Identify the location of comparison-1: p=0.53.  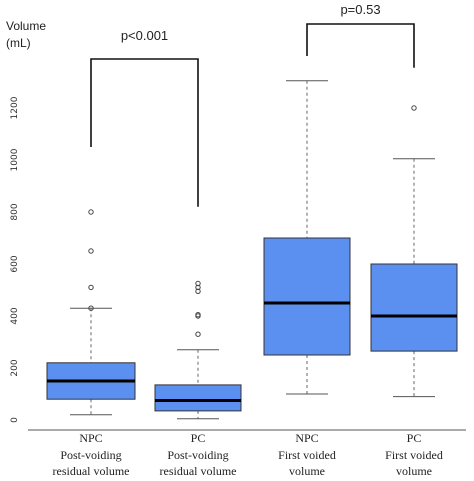
(360, 35).